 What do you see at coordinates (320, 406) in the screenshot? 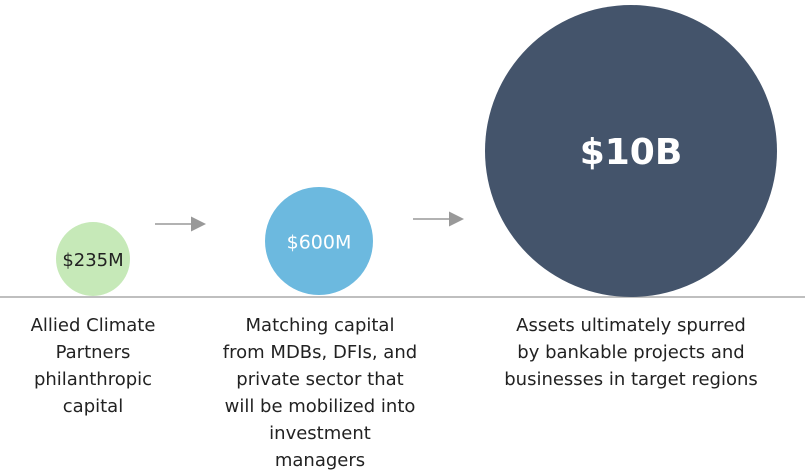
I see `node-description: will be mobilized into` at bounding box center [320, 406].